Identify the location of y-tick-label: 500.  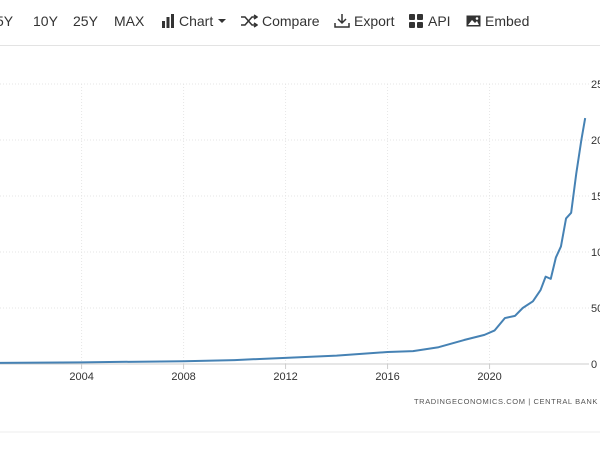
(595, 309).